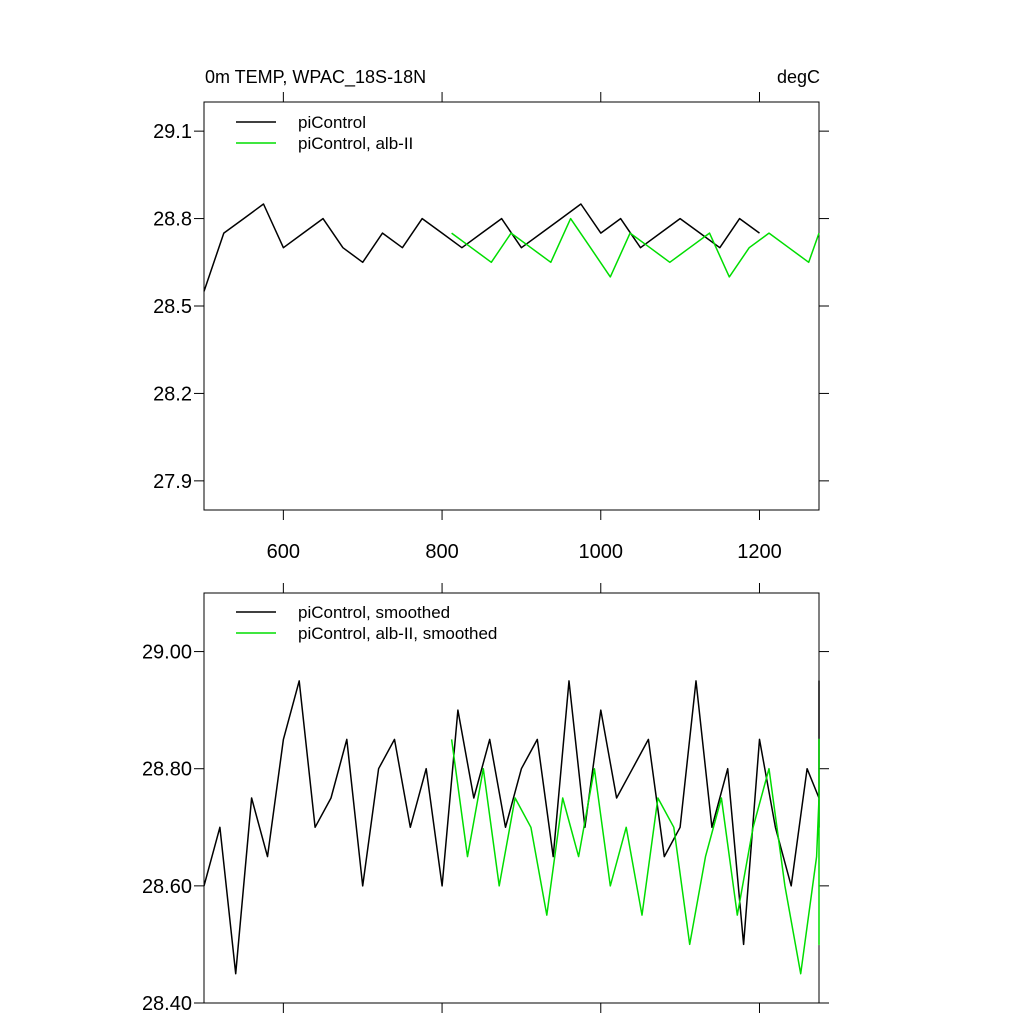 The width and height of the screenshot is (1024, 1024). Describe the element at coordinates (172, 394) in the screenshot. I see `top-y-tick-label: 28.2` at that location.